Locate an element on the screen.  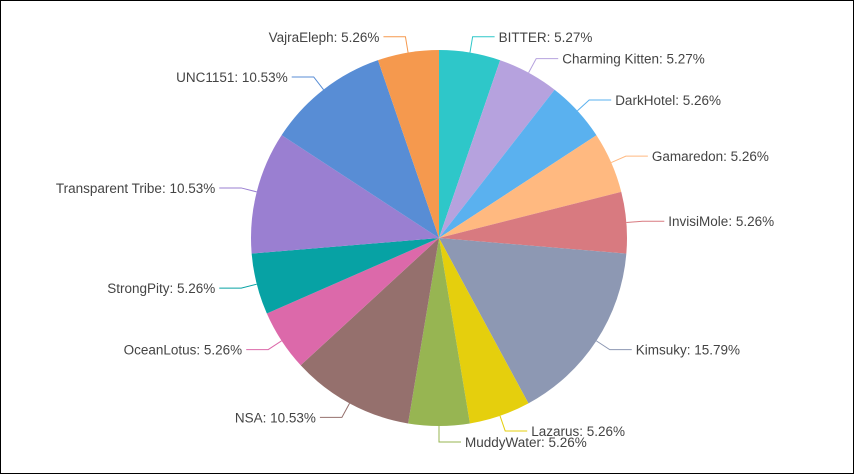
pie-slice-darkhotel is located at coordinates (518, 163).